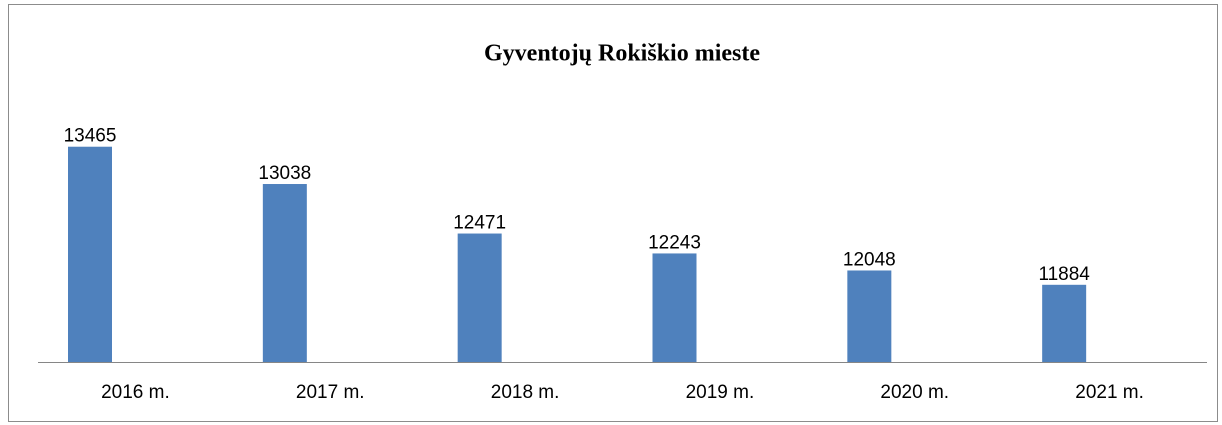 The image size is (1222, 425). I want to click on data-label: 12471, so click(479, 223).